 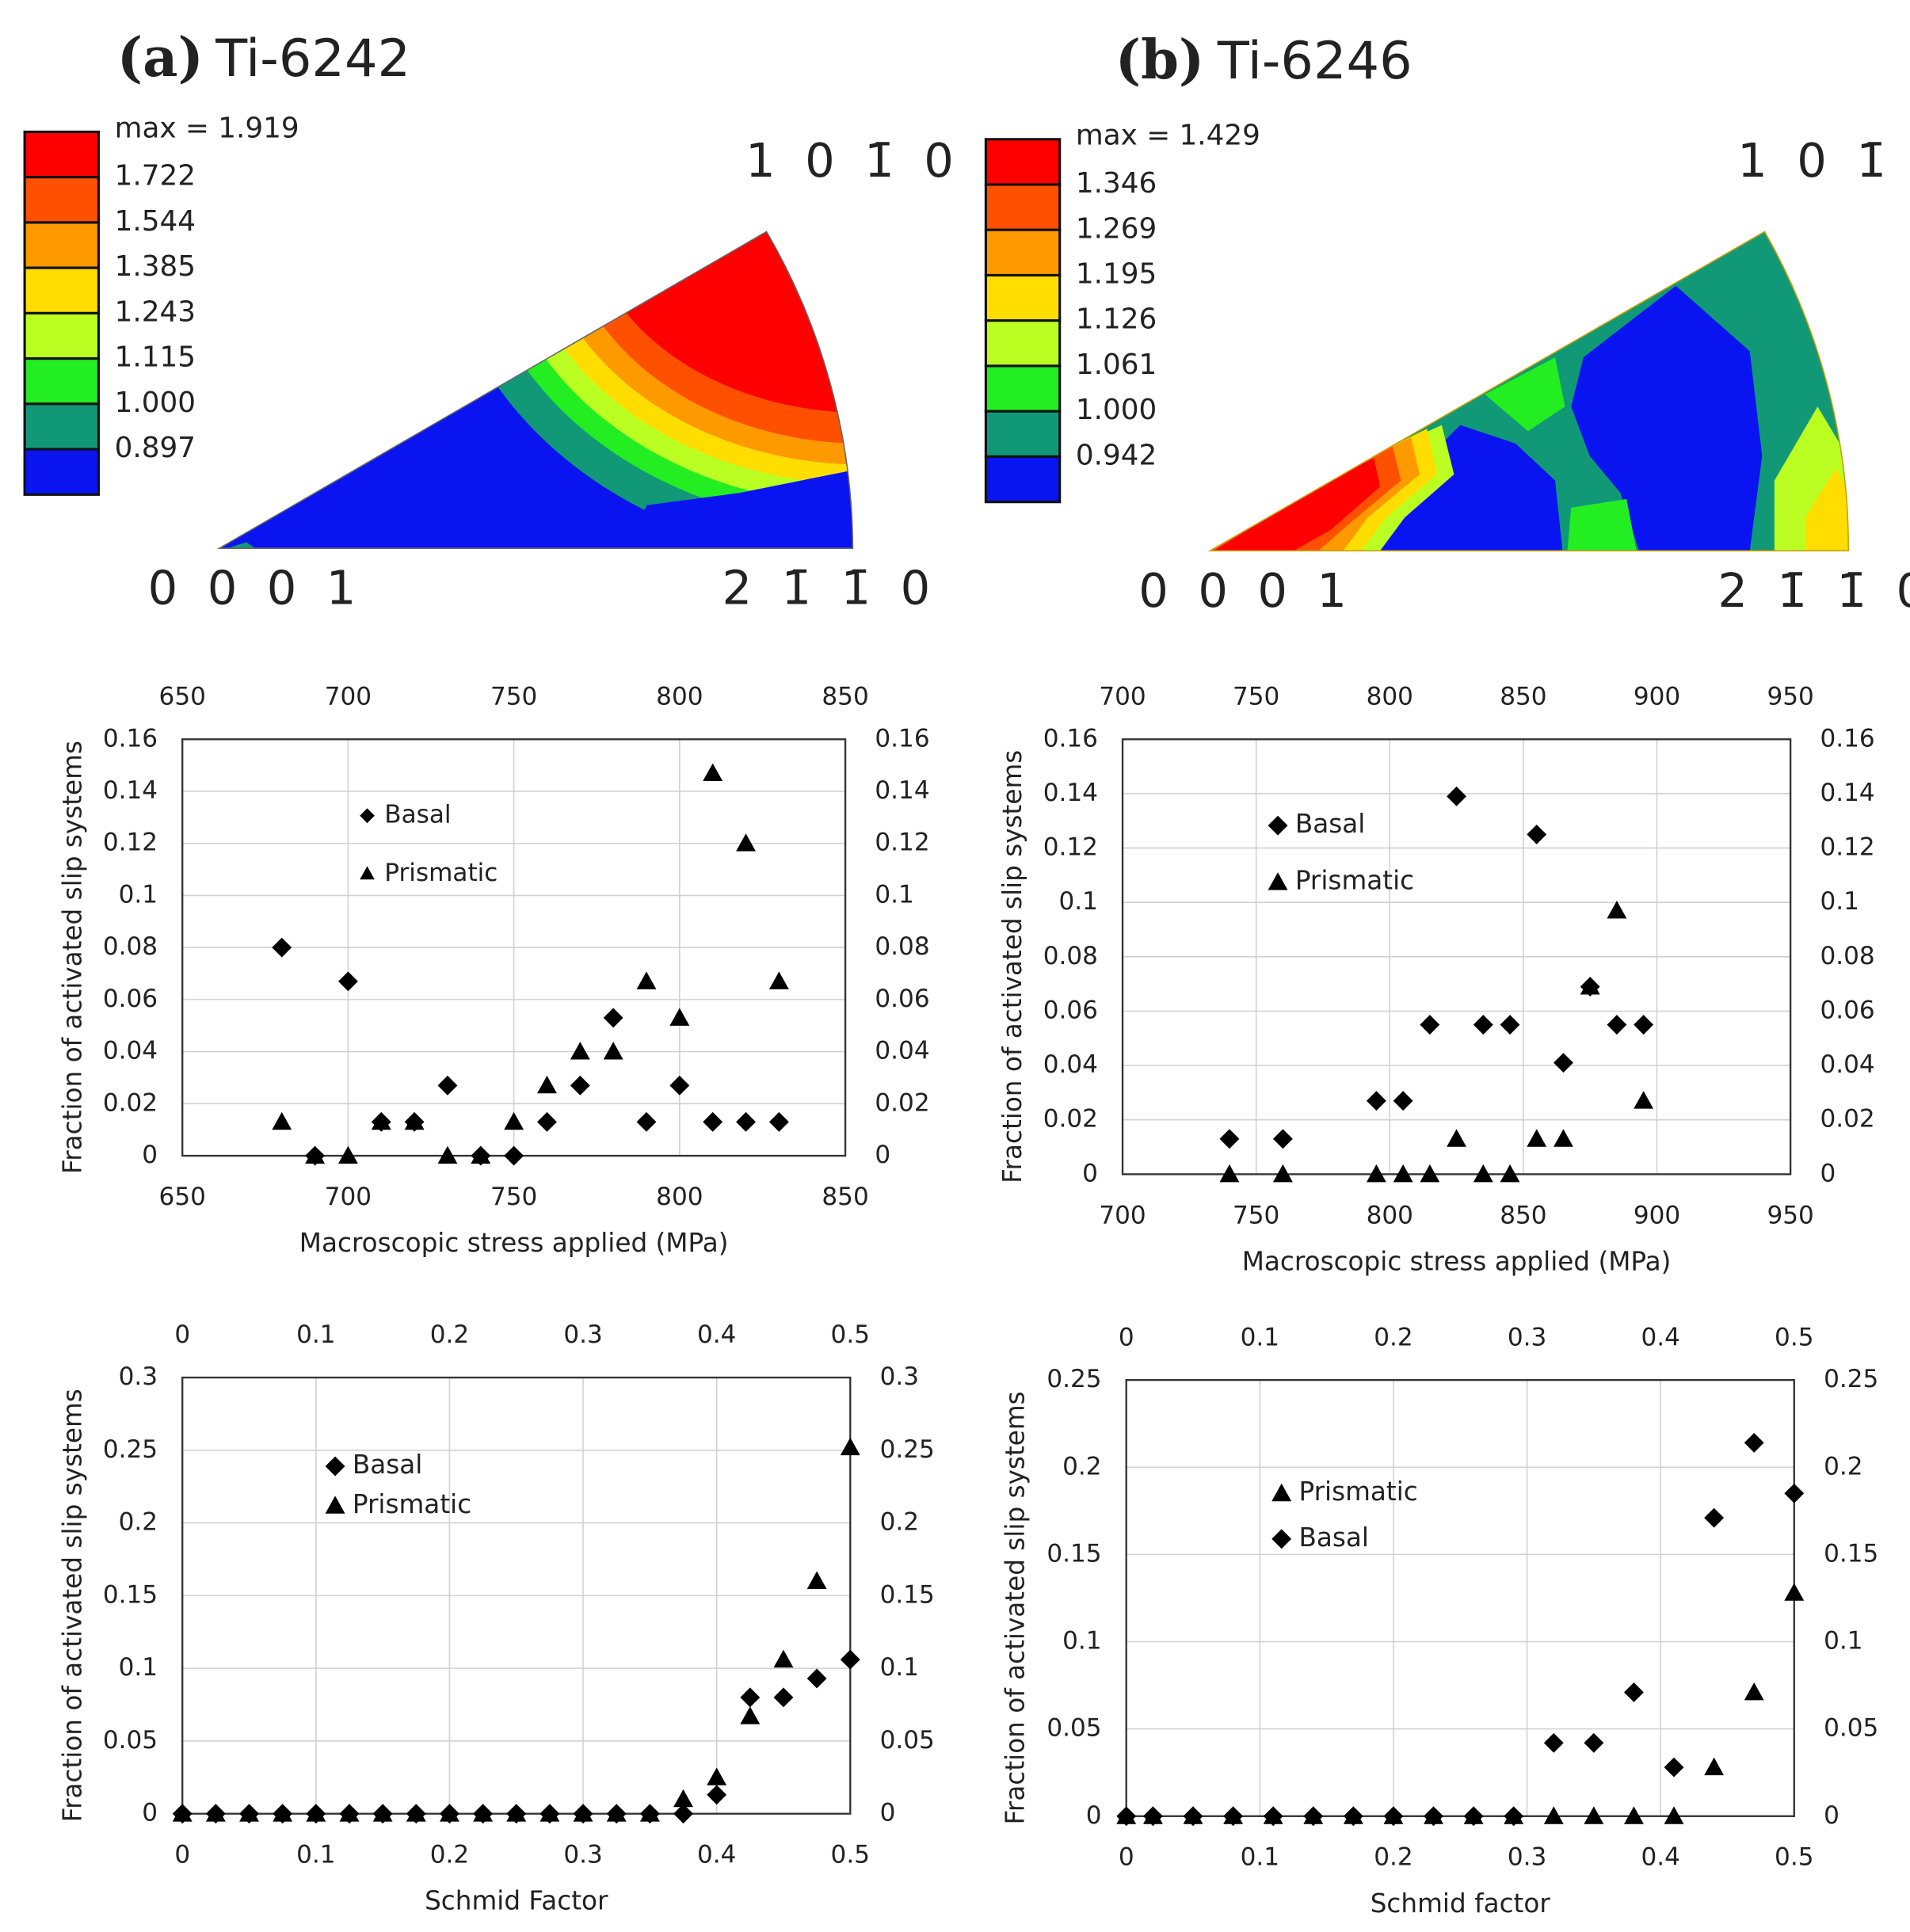 What do you see at coordinates (1330, 824) in the screenshot?
I see `legend-label: Basal` at bounding box center [1330, 824].